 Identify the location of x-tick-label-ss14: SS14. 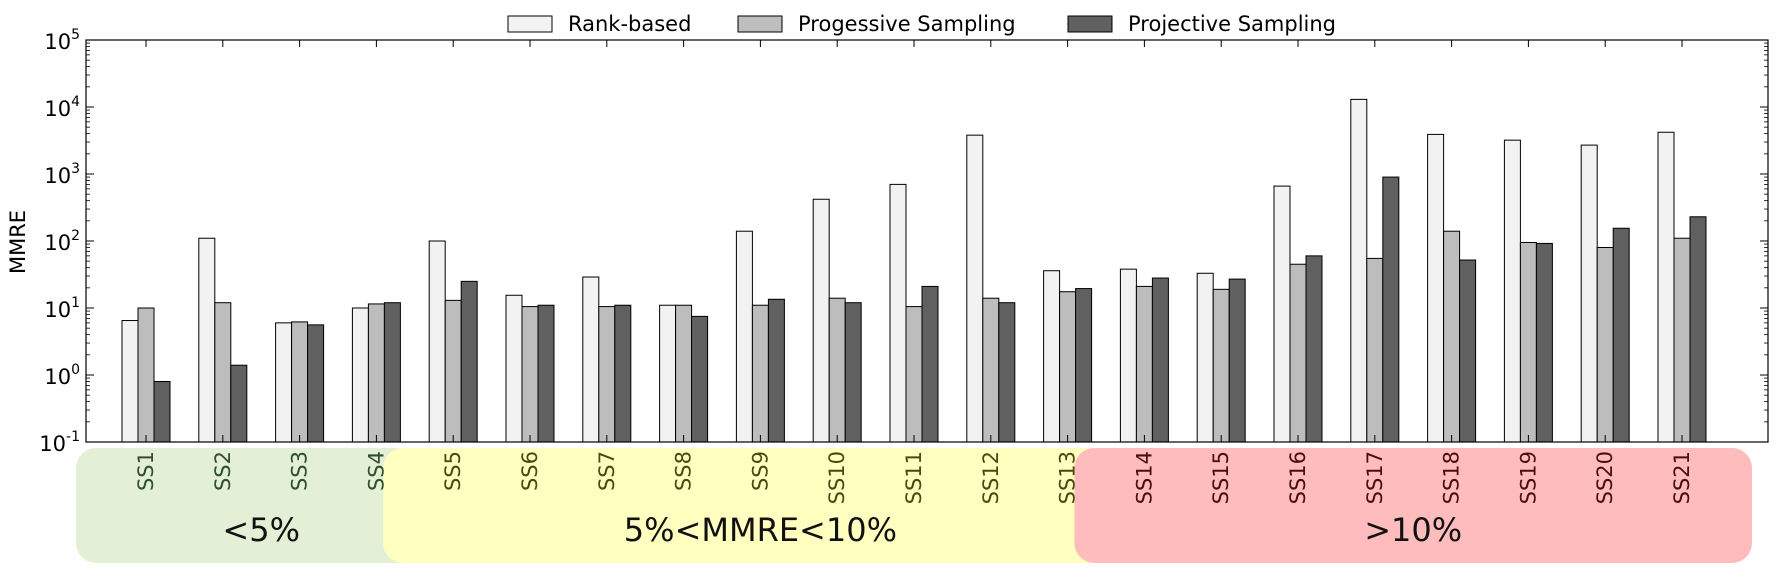
(1144, 477).